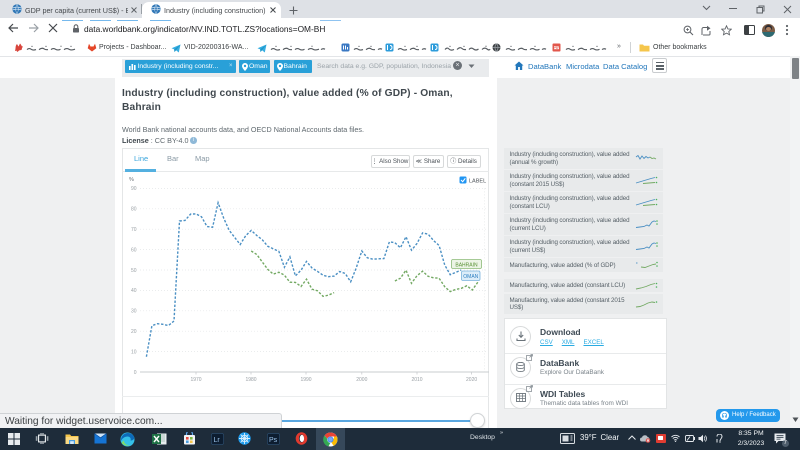 The image size is (800, 450). Describe the element at coordinates (466, 265) in the screenshot. I see `svg-text: BAHRAIN` at that location.